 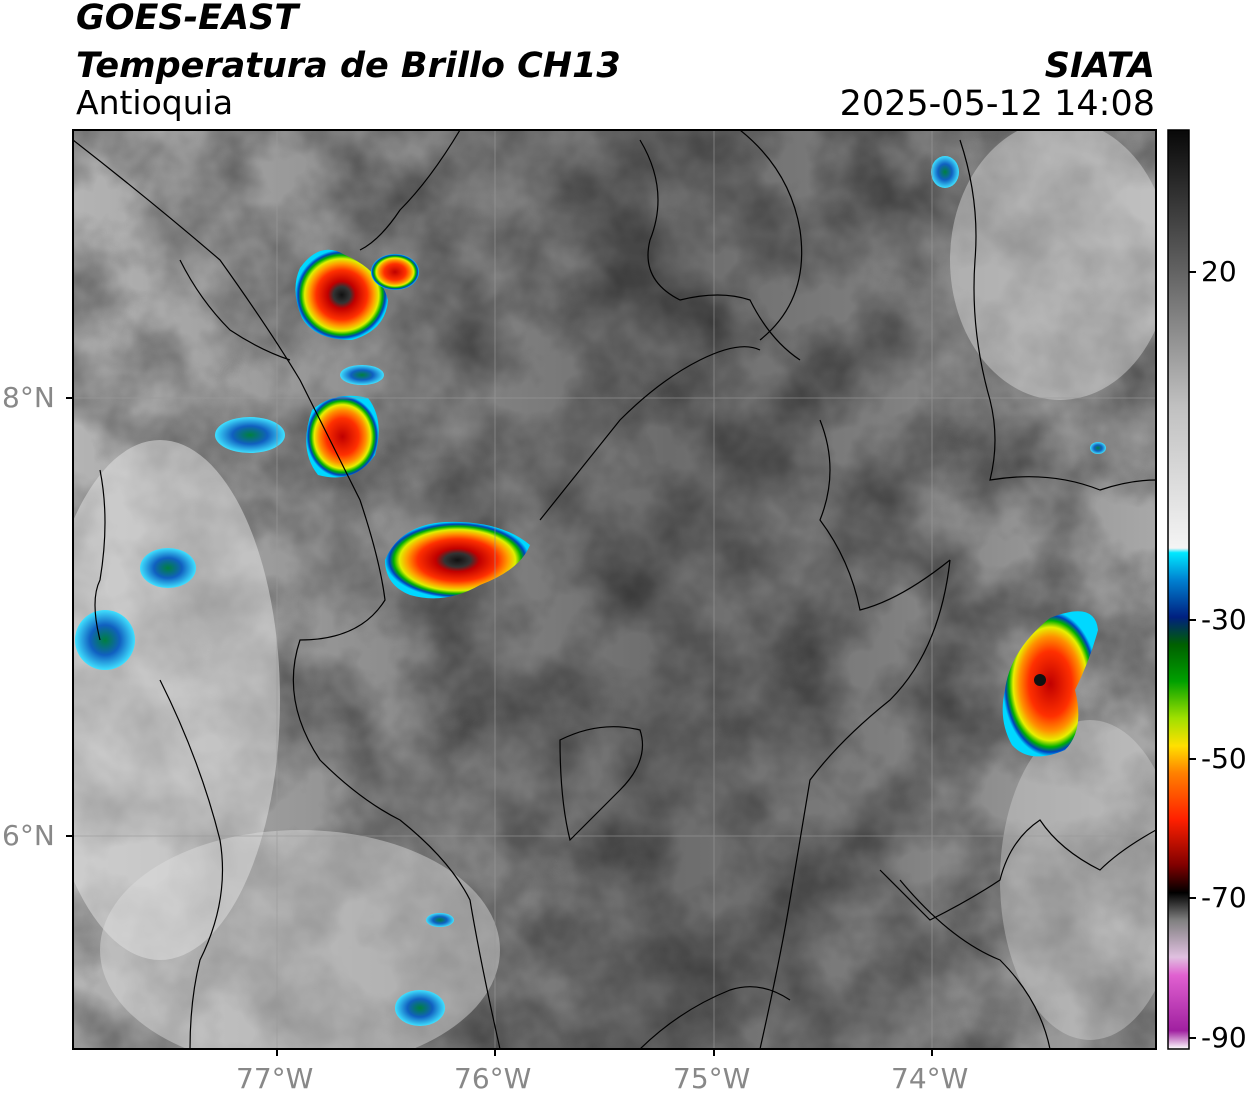 I want to click on lon-label-74w: 74°W, so click(x=930, y=1078).